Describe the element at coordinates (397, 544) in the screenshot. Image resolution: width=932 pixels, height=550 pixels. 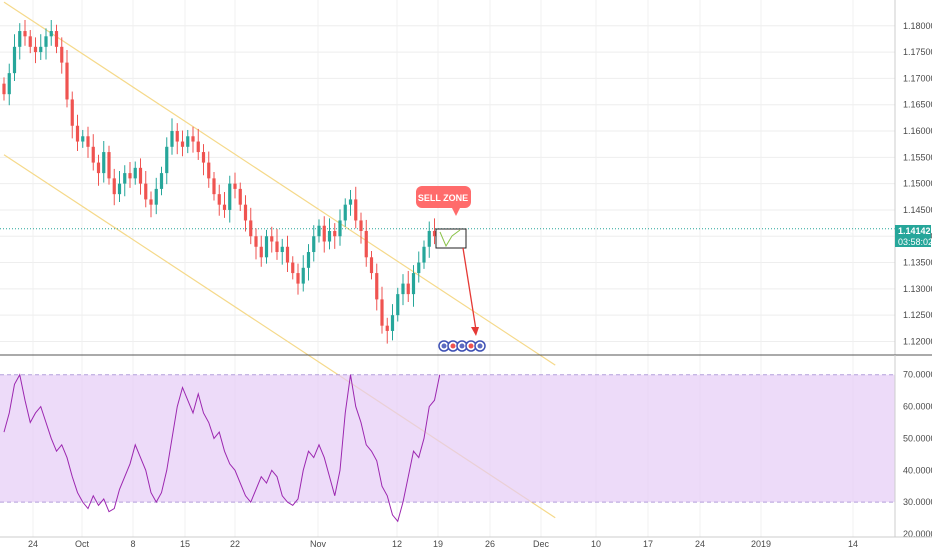
I see `time-tick-label: 12` at that location.